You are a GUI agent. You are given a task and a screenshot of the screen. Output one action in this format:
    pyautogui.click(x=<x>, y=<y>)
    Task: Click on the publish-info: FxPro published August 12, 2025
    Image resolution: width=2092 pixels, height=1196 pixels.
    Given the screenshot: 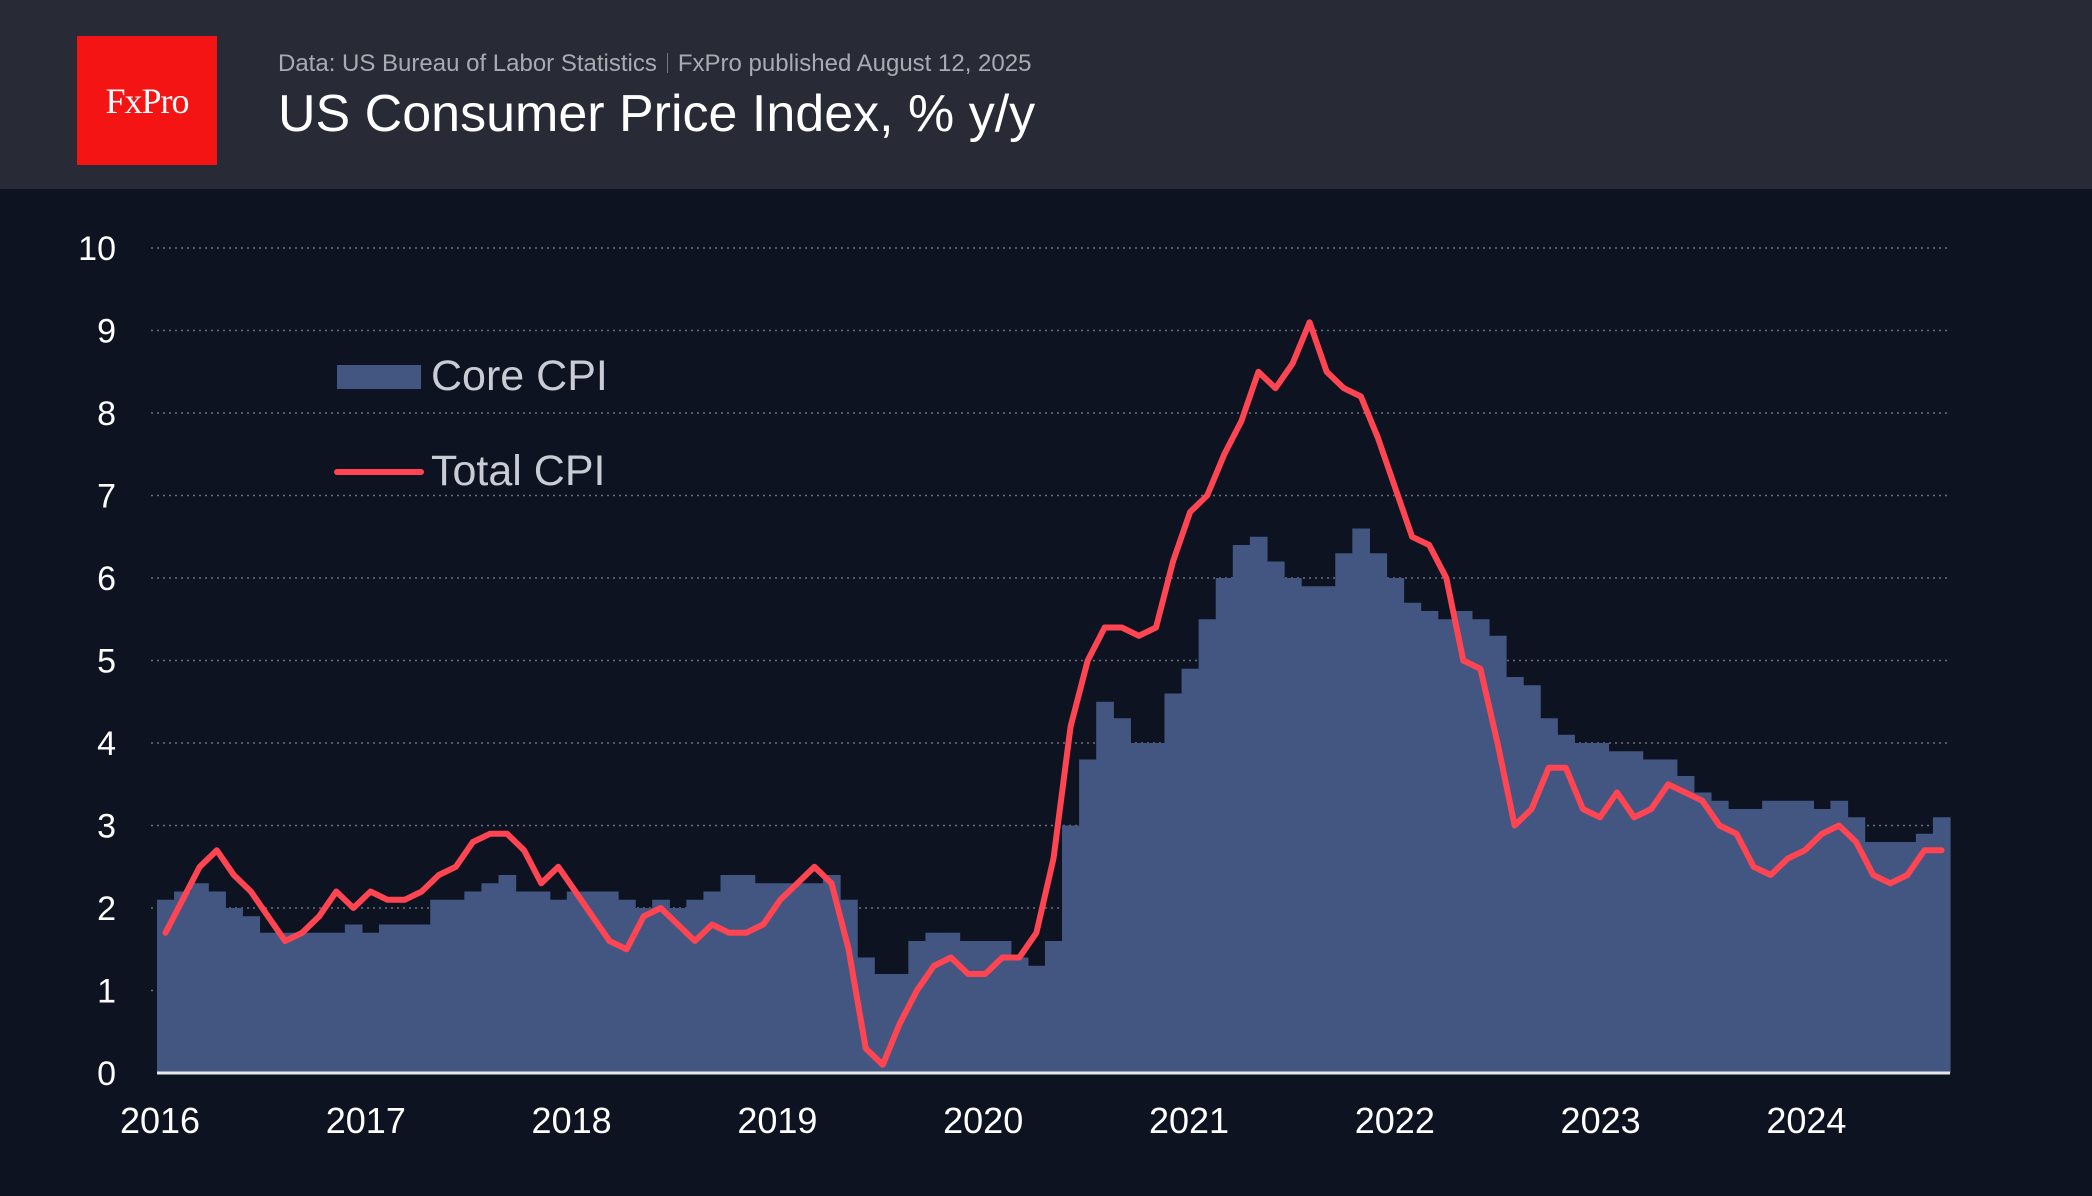 What is the action you would take?
    pyautogui.click(x=854, y=63)
    